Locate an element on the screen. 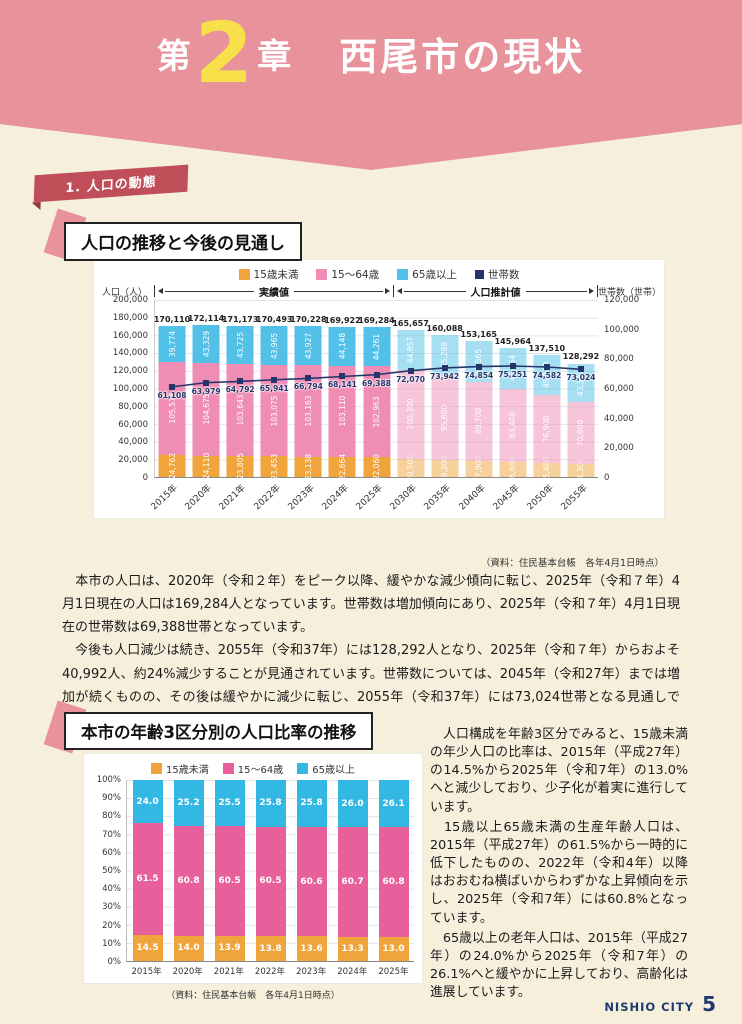 Image resolution: width=742 pixels, height=1024 pixels. x-axis-label: 2024年 is located at coordinates (352, 972).